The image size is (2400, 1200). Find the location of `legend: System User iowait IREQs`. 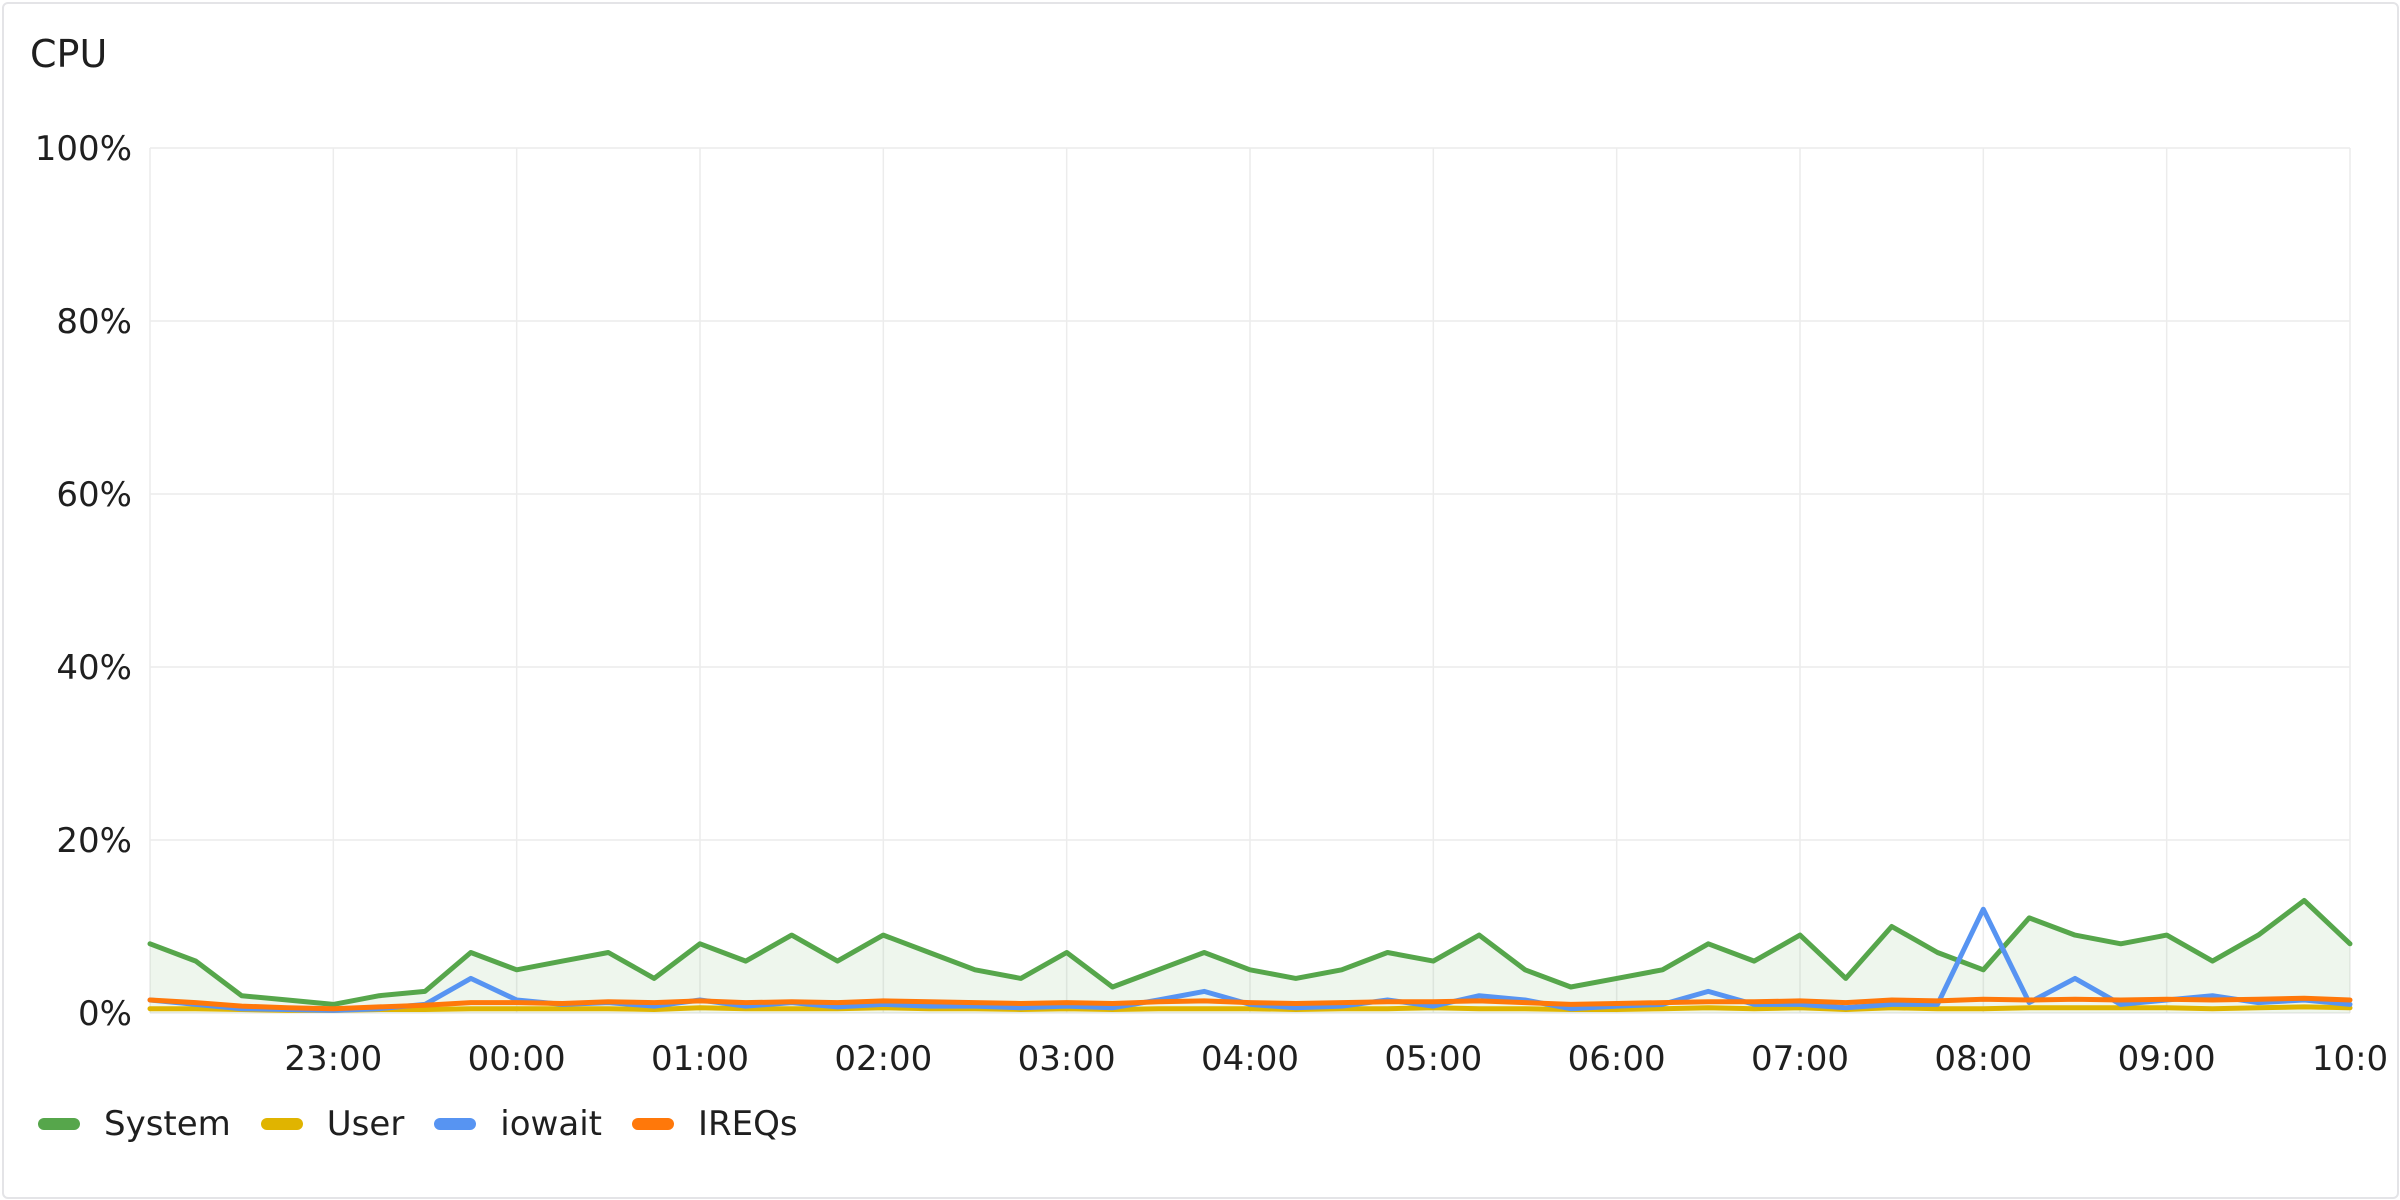

legend: System User iowait IREQs is located at coordinates (433, 1124).